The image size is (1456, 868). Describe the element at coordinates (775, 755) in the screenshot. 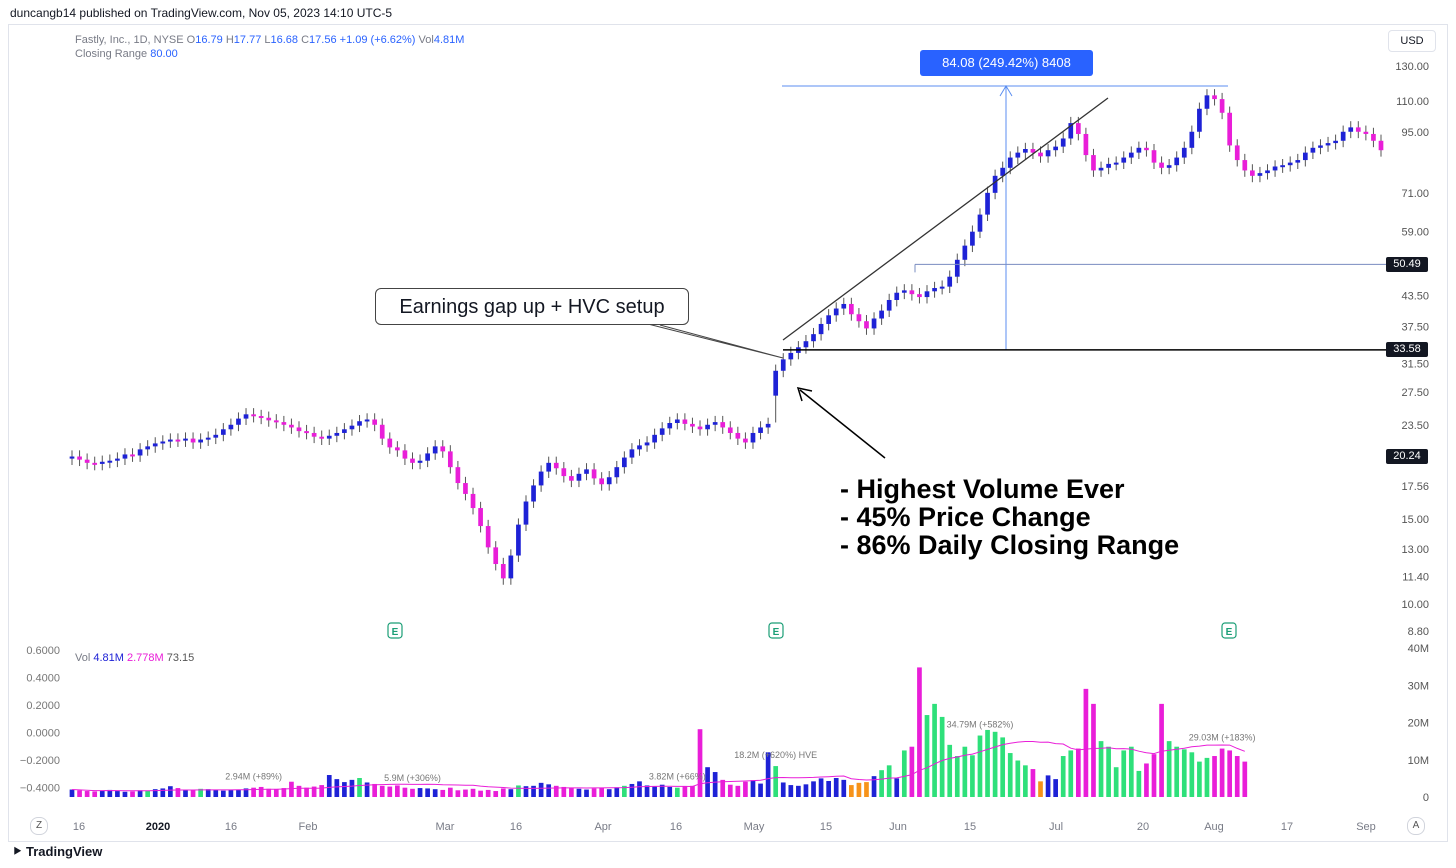

I see `volume-label: 18.2M (+620%) HVE` at that location.